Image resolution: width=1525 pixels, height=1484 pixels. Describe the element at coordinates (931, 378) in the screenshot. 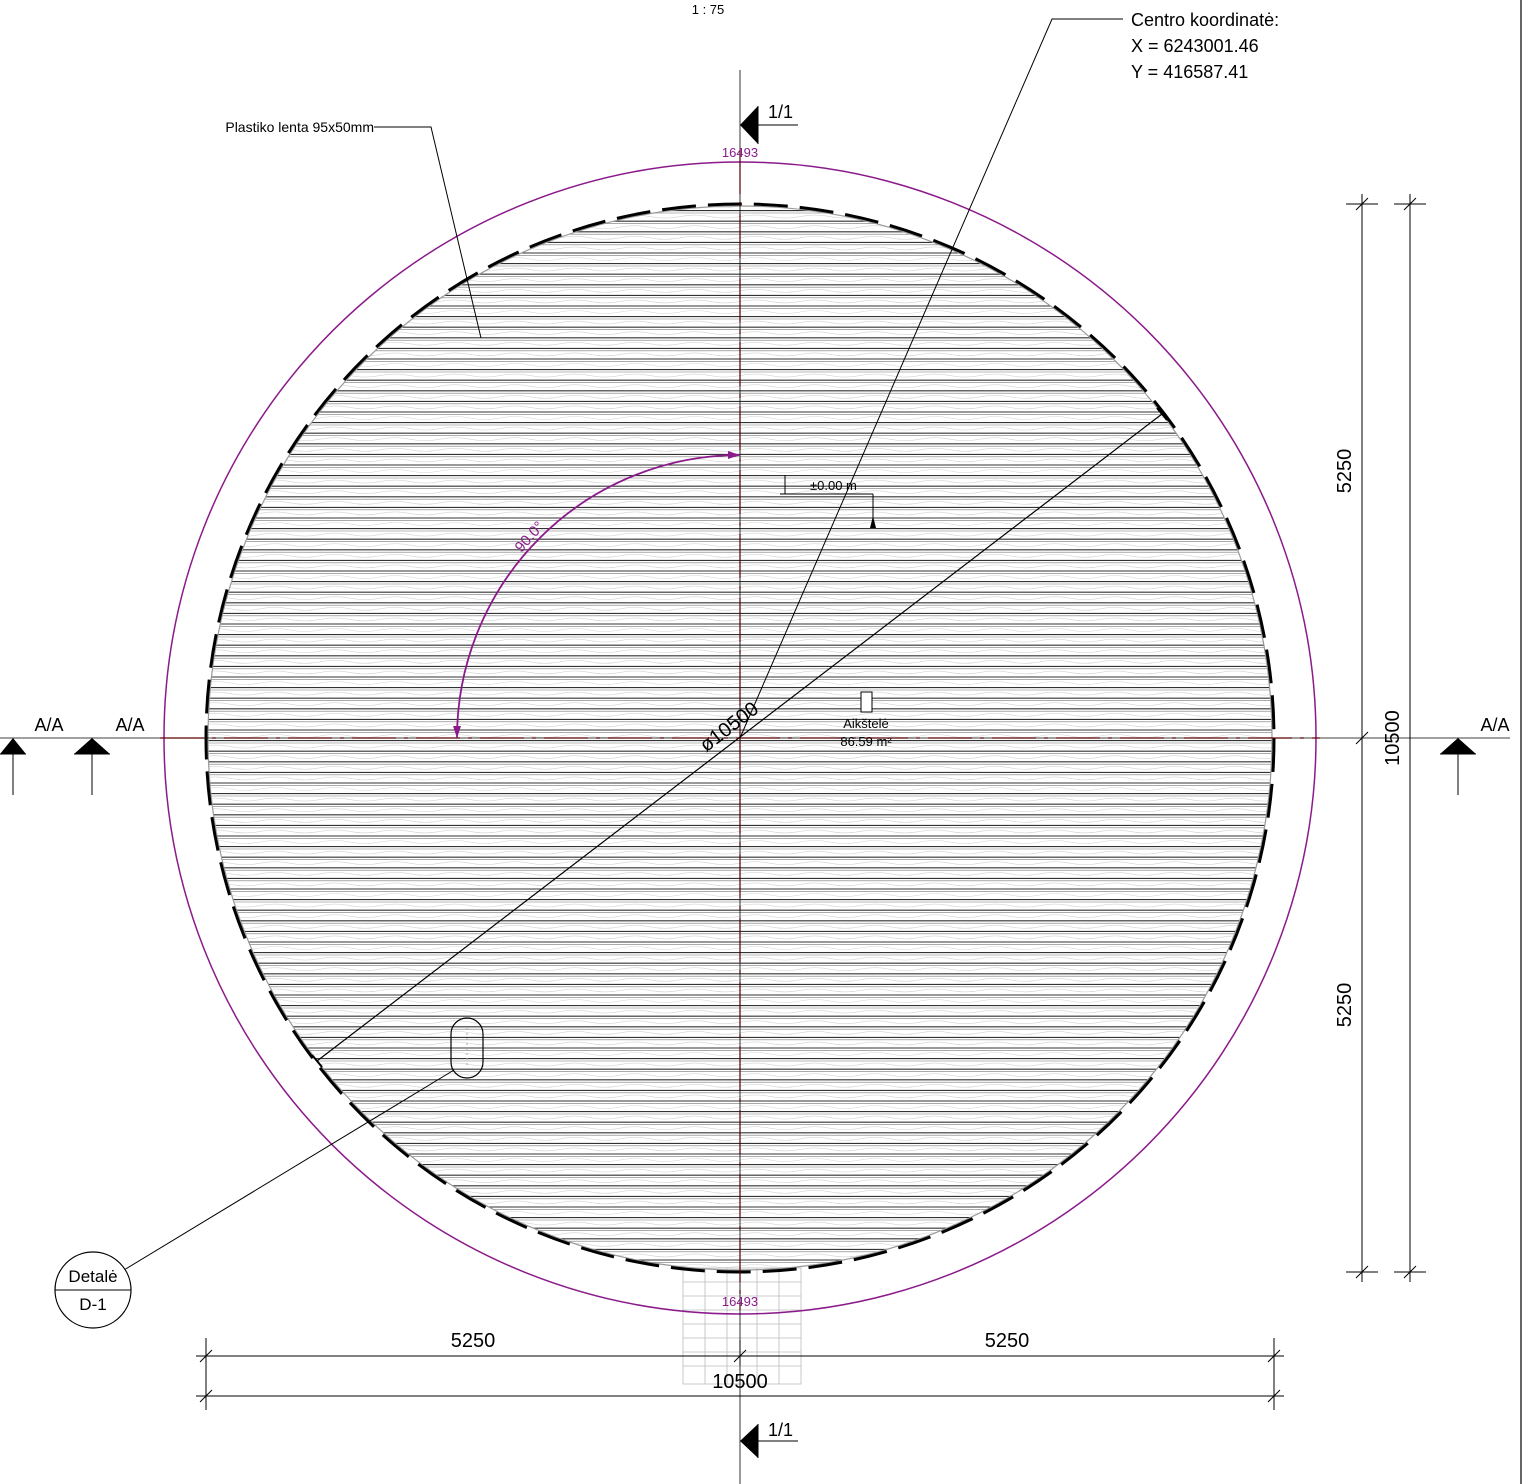

I see `center-leader-line` at that location.